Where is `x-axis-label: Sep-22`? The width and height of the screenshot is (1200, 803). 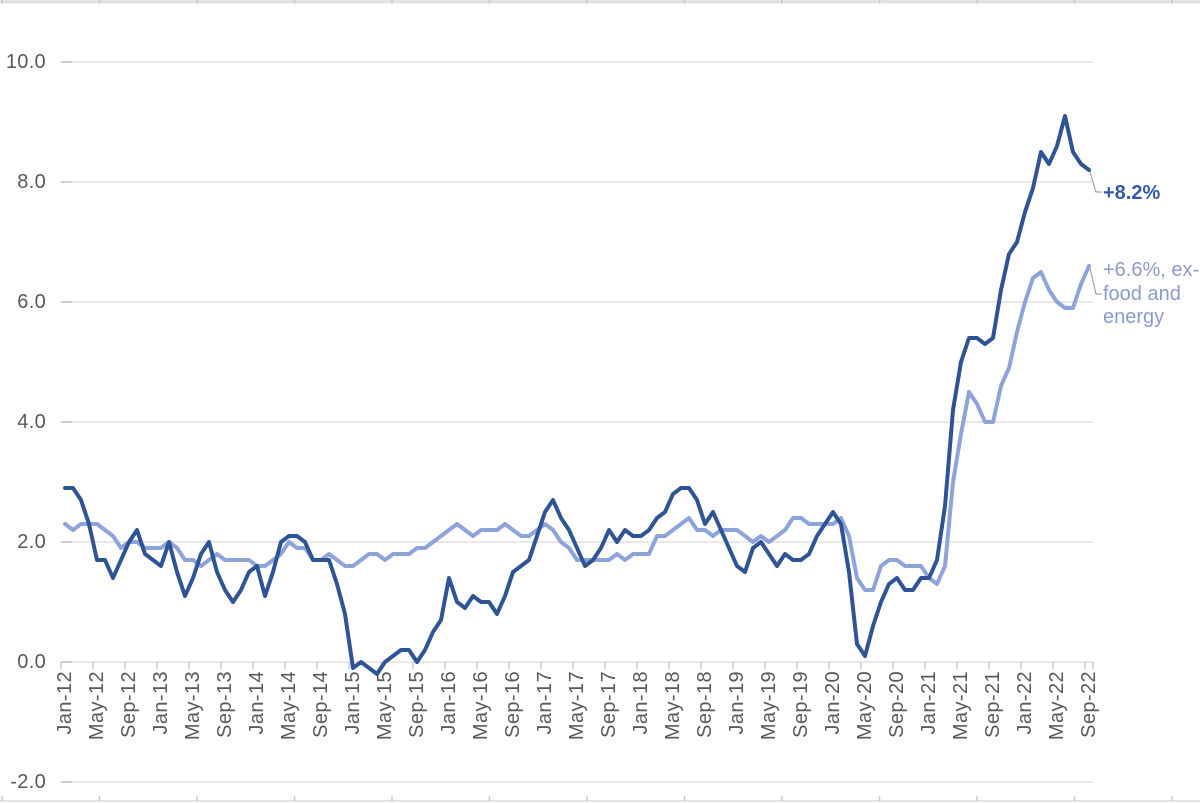
x-axis-label: Sep-22 is located at coordinates (1089, 704).